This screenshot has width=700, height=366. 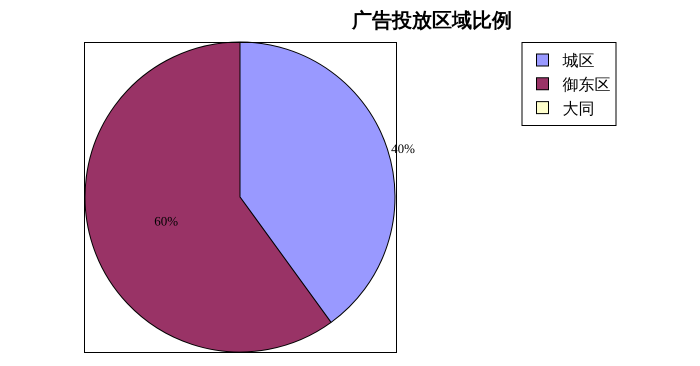 I want to click on legend-label: 大同, so click(x=578, y=108).